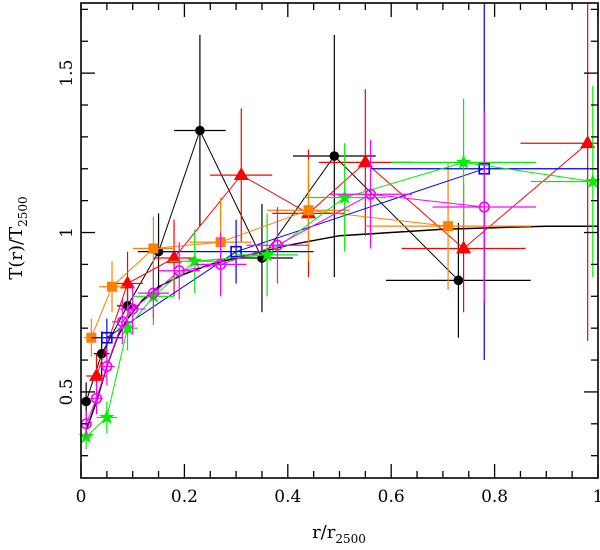 This screenshot has height=550, width=600. What do you see at coordinates (269, 273) in the screenshot?
I see `series-line` at bounding box center [269, 273].